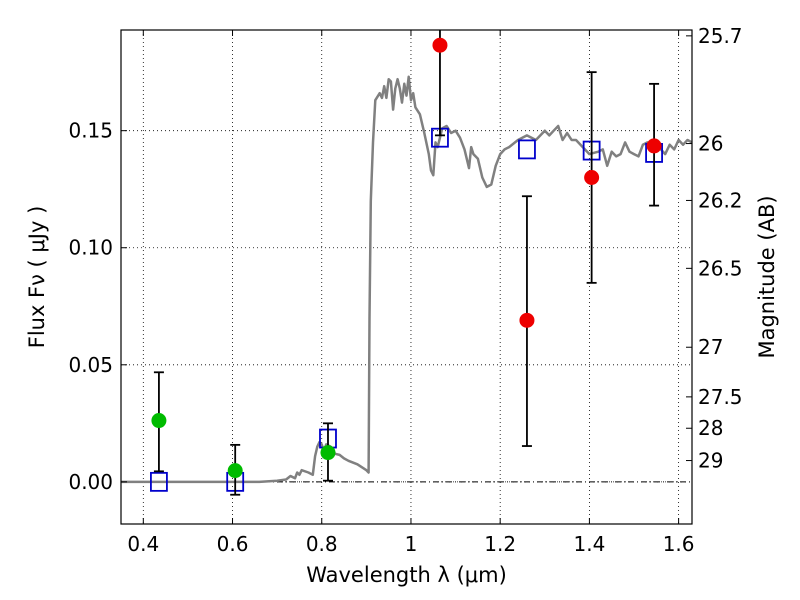 The height and width of the screenshot is (600, 800). I want to click on x-tick-label: 1.6, so click(679, 544).